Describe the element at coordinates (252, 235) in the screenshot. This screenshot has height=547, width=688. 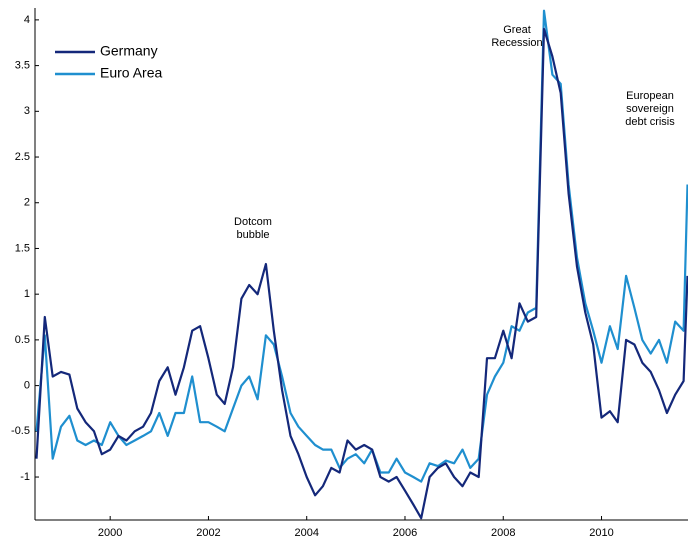
I see `annotation: bubble` at that location.